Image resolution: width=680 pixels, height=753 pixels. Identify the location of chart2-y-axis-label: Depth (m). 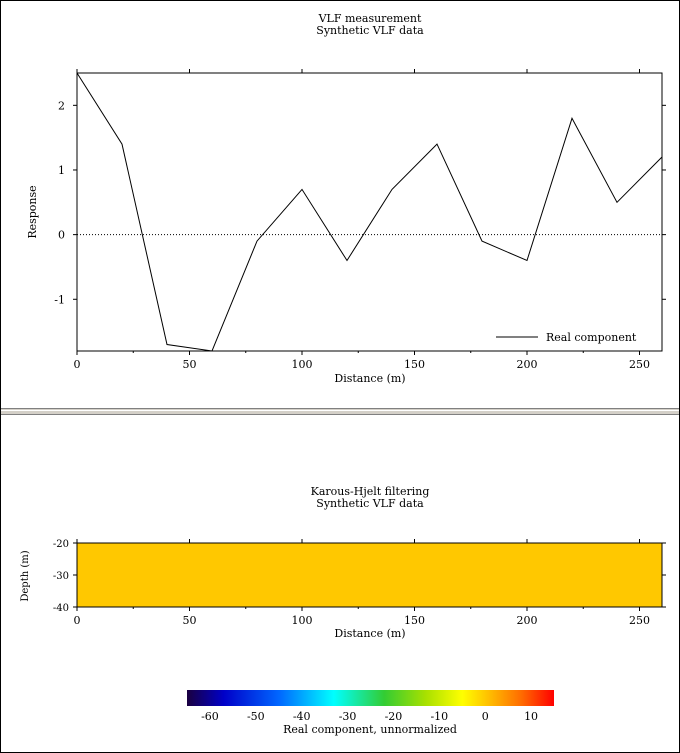
(25, 575).